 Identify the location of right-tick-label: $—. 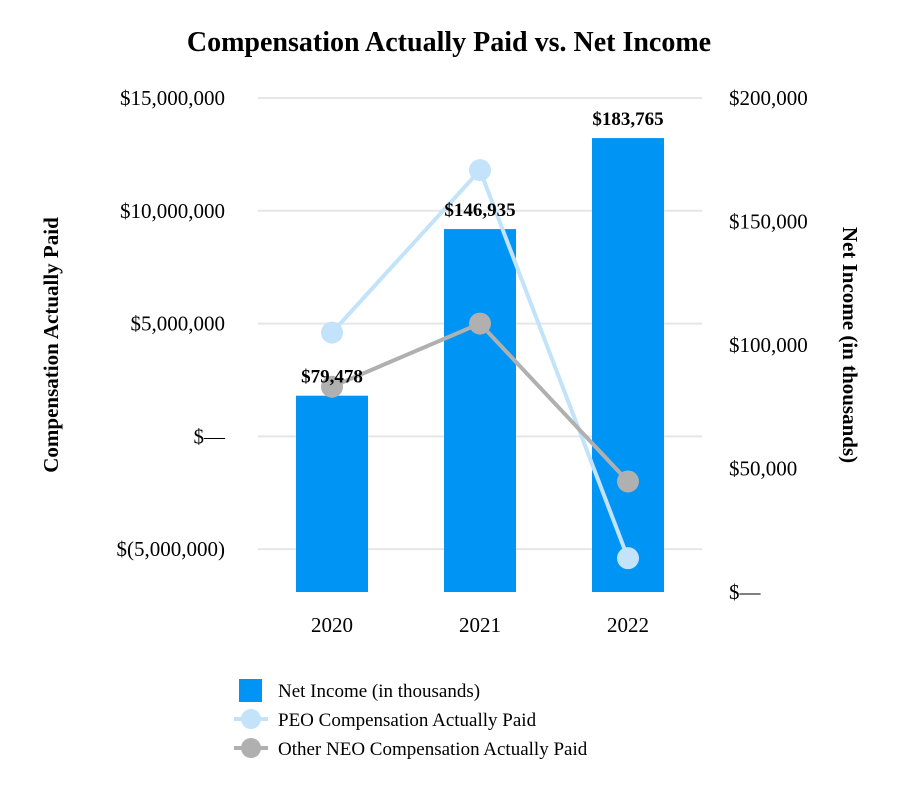
(745, 592).